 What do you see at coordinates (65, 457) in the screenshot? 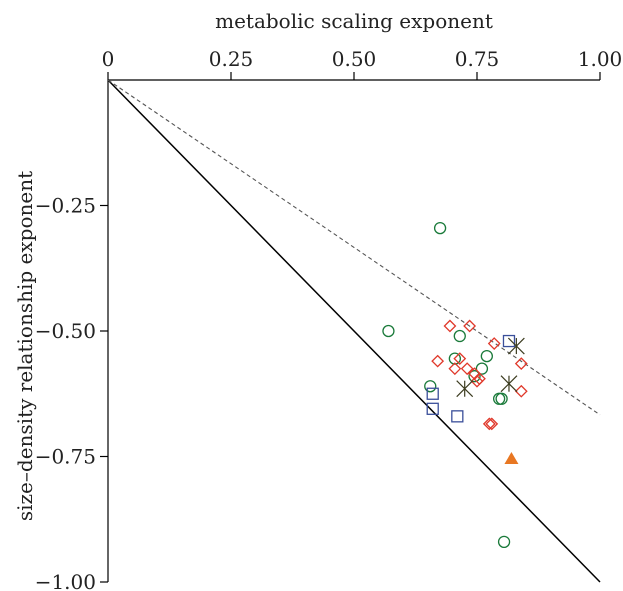
I see `y-tick-label: −0.75` at bounding box center [65, 457].